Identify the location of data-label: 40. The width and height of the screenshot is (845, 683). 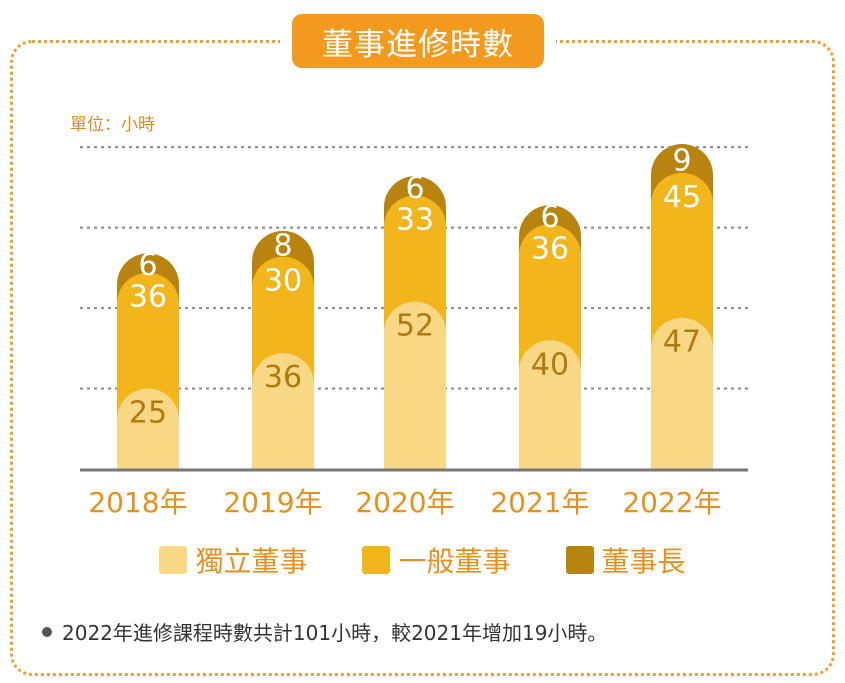
(550, 364).